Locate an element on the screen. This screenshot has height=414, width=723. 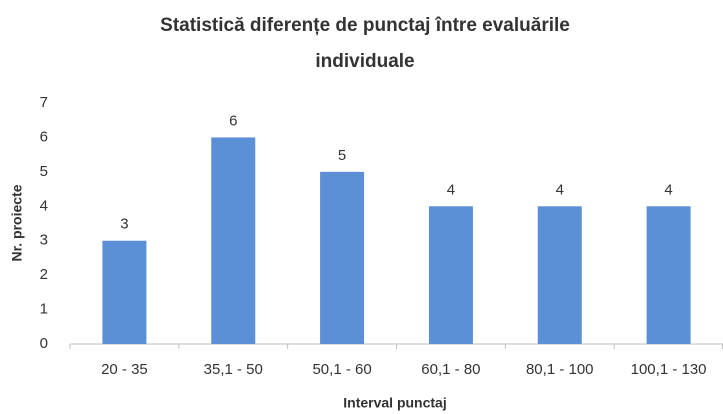
y-tick-label: 6 is located at coordinates (44, 136).